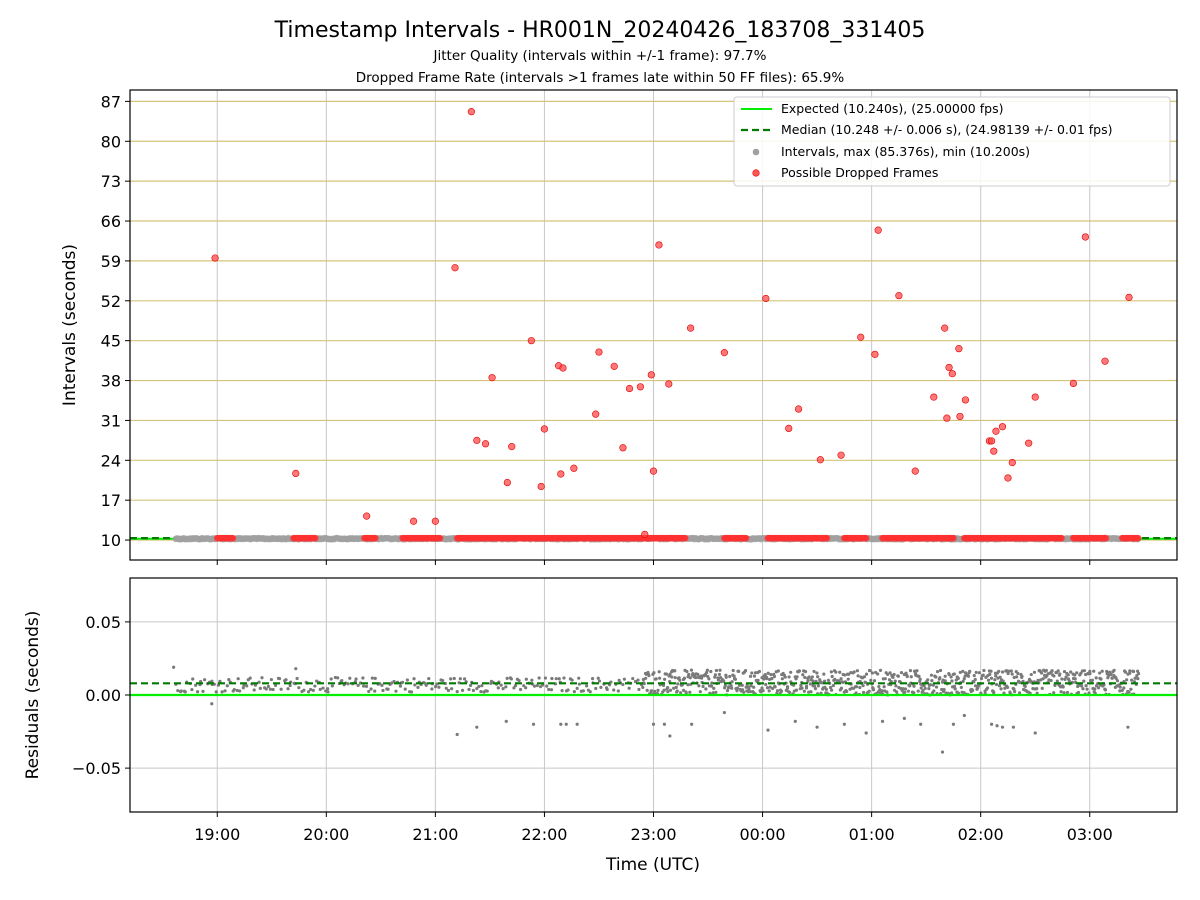 The width and height of the screenshot is (1200, 900). Describe the element at coordinates (656, 709) in the screenshot. I see `residual-points` at that location.